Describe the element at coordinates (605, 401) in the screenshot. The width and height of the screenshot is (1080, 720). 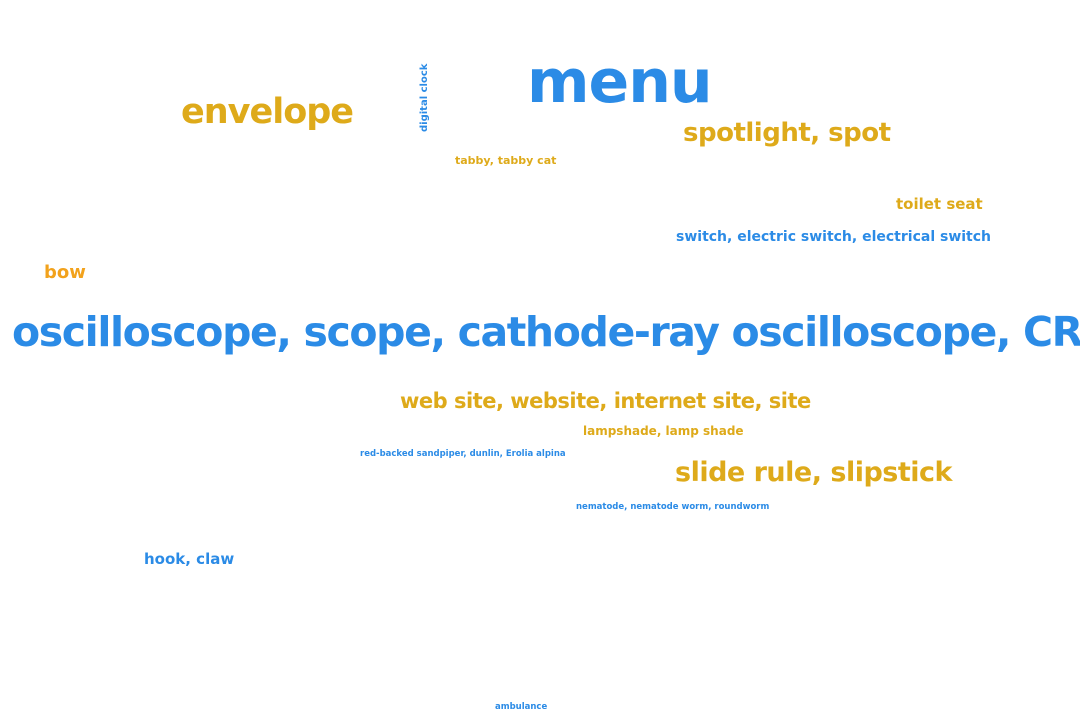
I see `word-website: web site, website, internet site, site` at that location.